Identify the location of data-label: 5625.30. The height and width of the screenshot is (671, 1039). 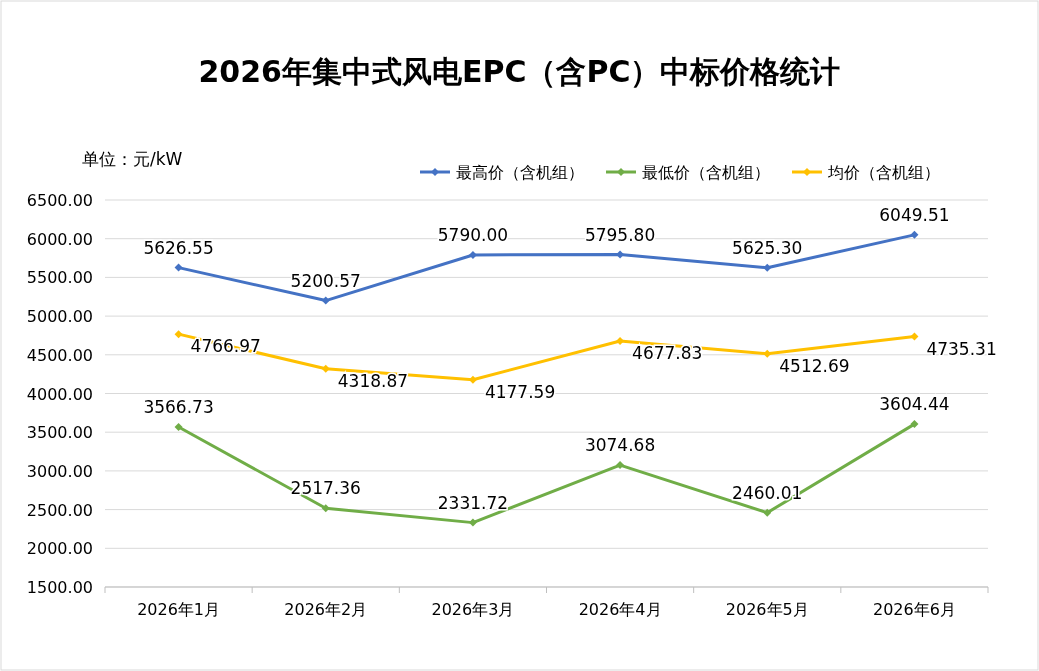
(767, 247).